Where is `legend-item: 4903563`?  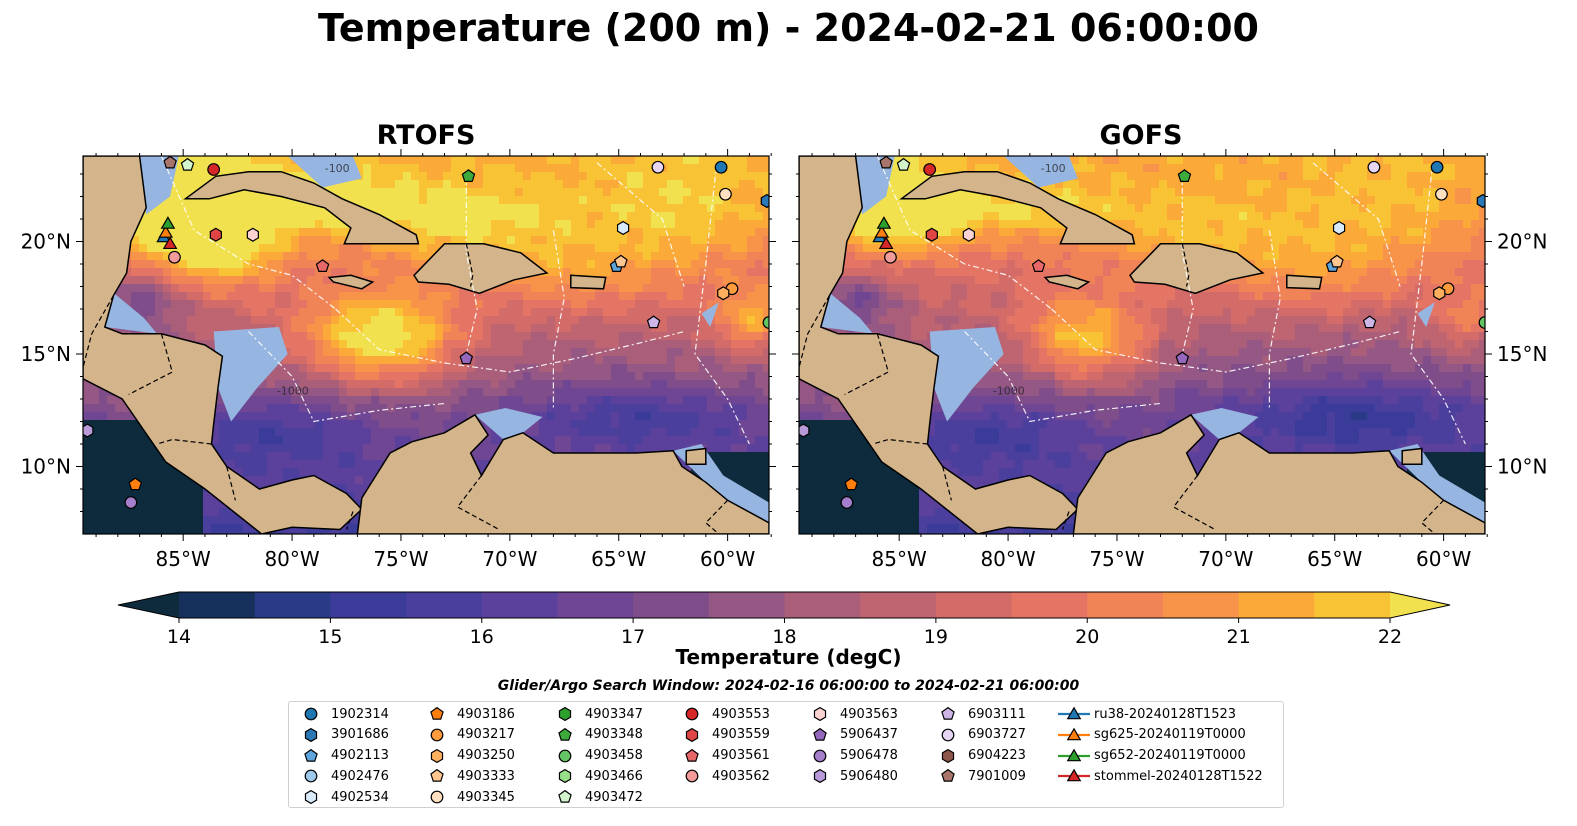
legend-item: 4903563 is located at coordinates (850, 714).